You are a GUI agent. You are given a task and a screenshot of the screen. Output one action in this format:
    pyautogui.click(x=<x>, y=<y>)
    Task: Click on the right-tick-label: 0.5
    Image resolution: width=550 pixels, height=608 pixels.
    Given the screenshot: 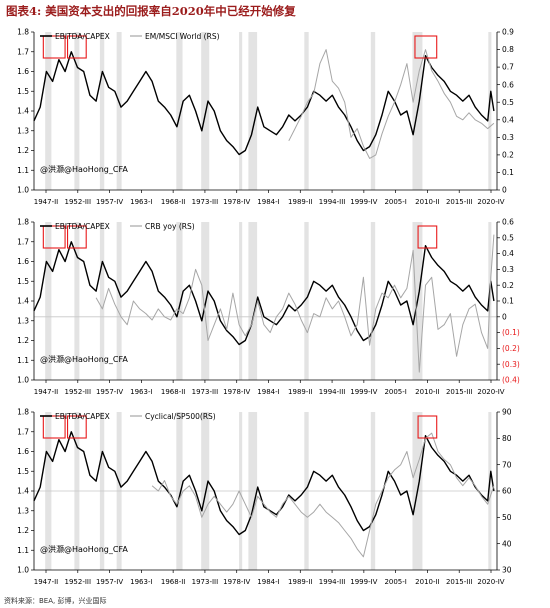 What is the action you would take?
    pyautogui.click(x=508, y=102)
    